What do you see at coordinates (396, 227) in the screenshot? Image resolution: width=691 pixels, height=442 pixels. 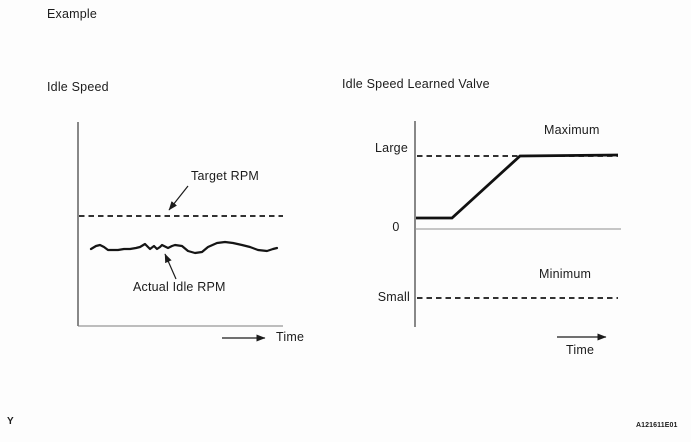 I see `zero-axis-label: 0` at bounding box center [396, 227].